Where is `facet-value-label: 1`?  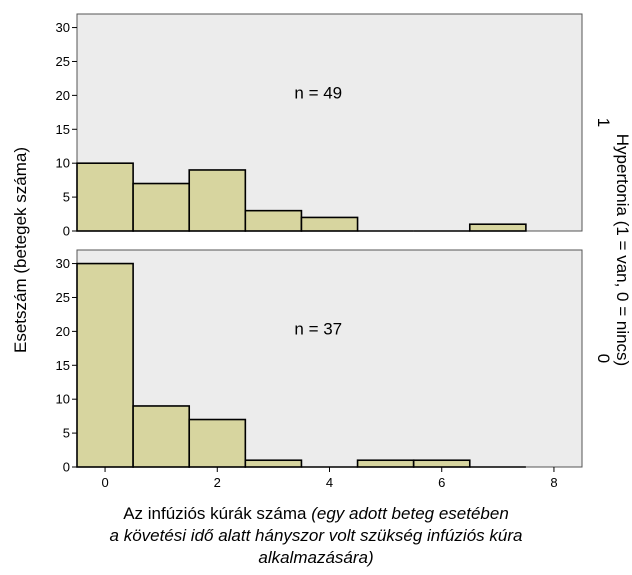 facet-value-label: 1 is located at coordinates (603, 122).